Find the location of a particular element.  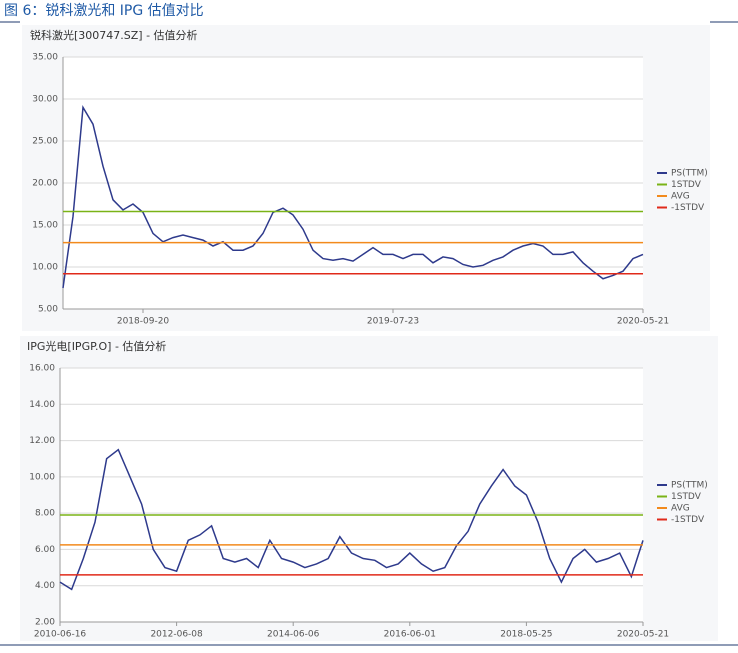

y-tick-label: 12.00 is located at coordinates (42, 441).